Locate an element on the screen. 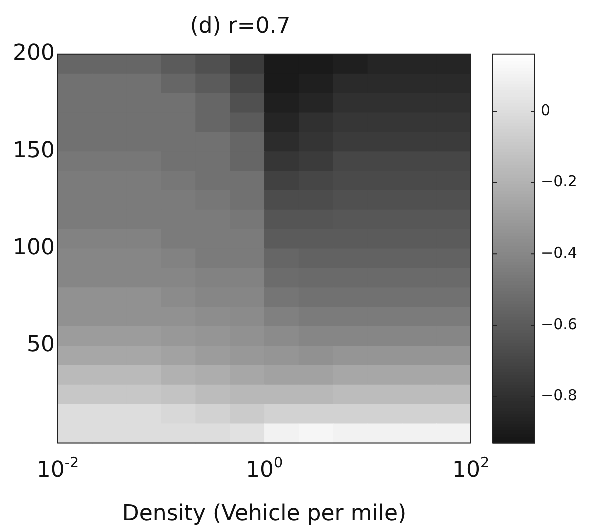  y-tick-label: 100 is located at coordinates (33, 248).